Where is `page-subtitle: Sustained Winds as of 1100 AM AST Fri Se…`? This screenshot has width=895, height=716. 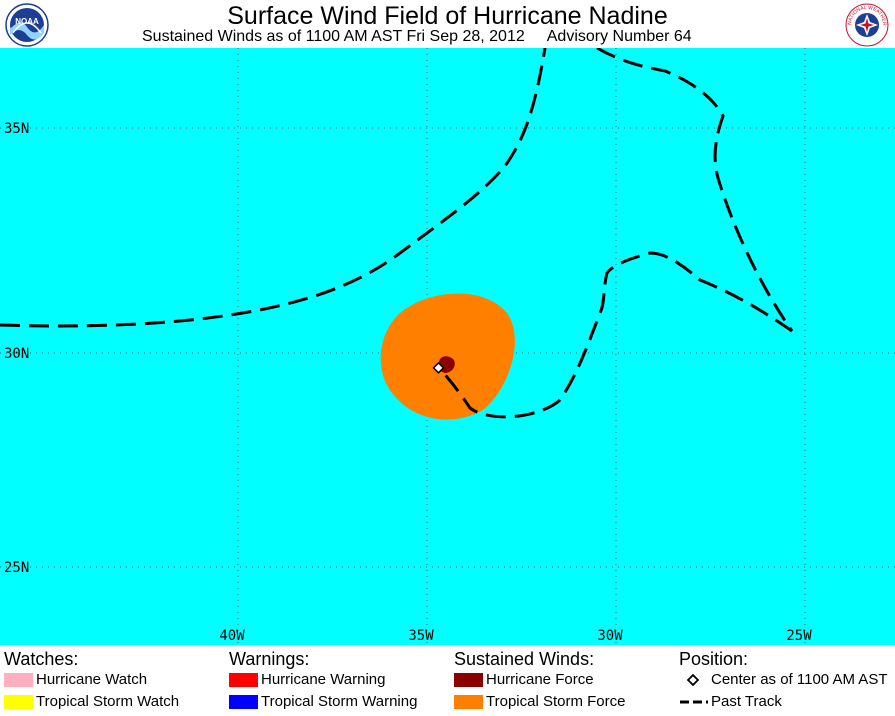
page-subtitle: Sustained Winds as of 1100 AM AST Fri Se… is located at coordinates (417, 37).